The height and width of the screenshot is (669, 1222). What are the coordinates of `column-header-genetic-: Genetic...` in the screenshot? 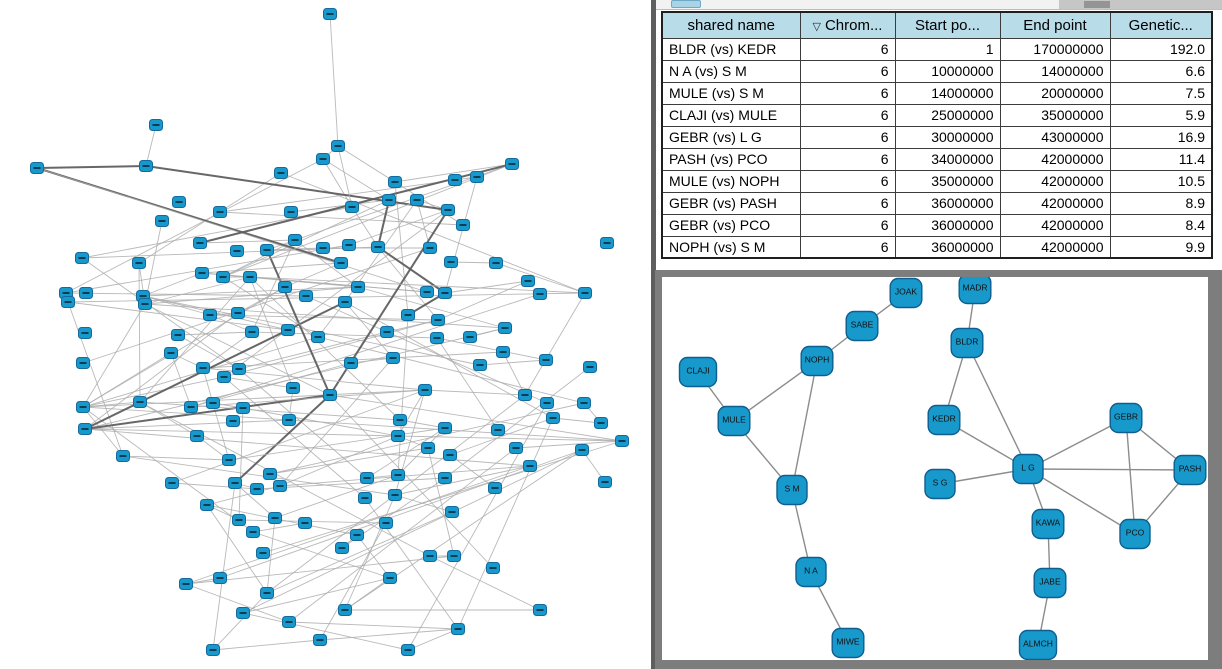 It's located at (1161, 25).